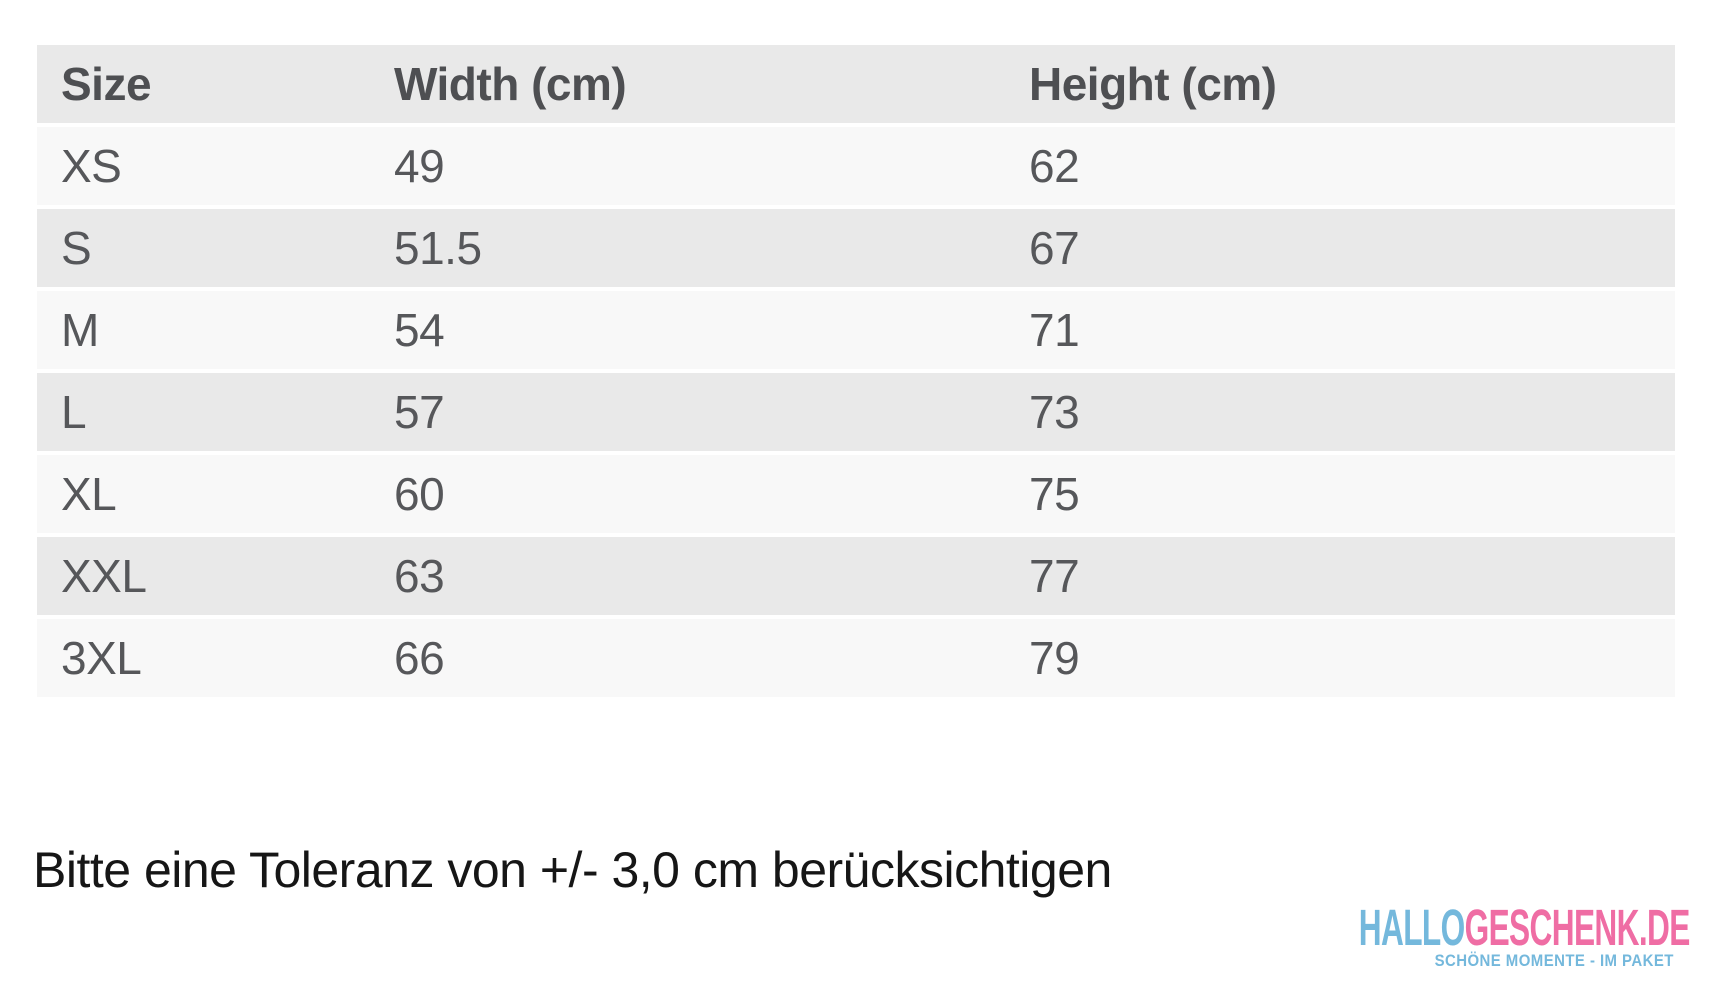 This screenshot has height=1000, width=1717. I want to click on table-row-l: L 57 73, so click(856, 414).